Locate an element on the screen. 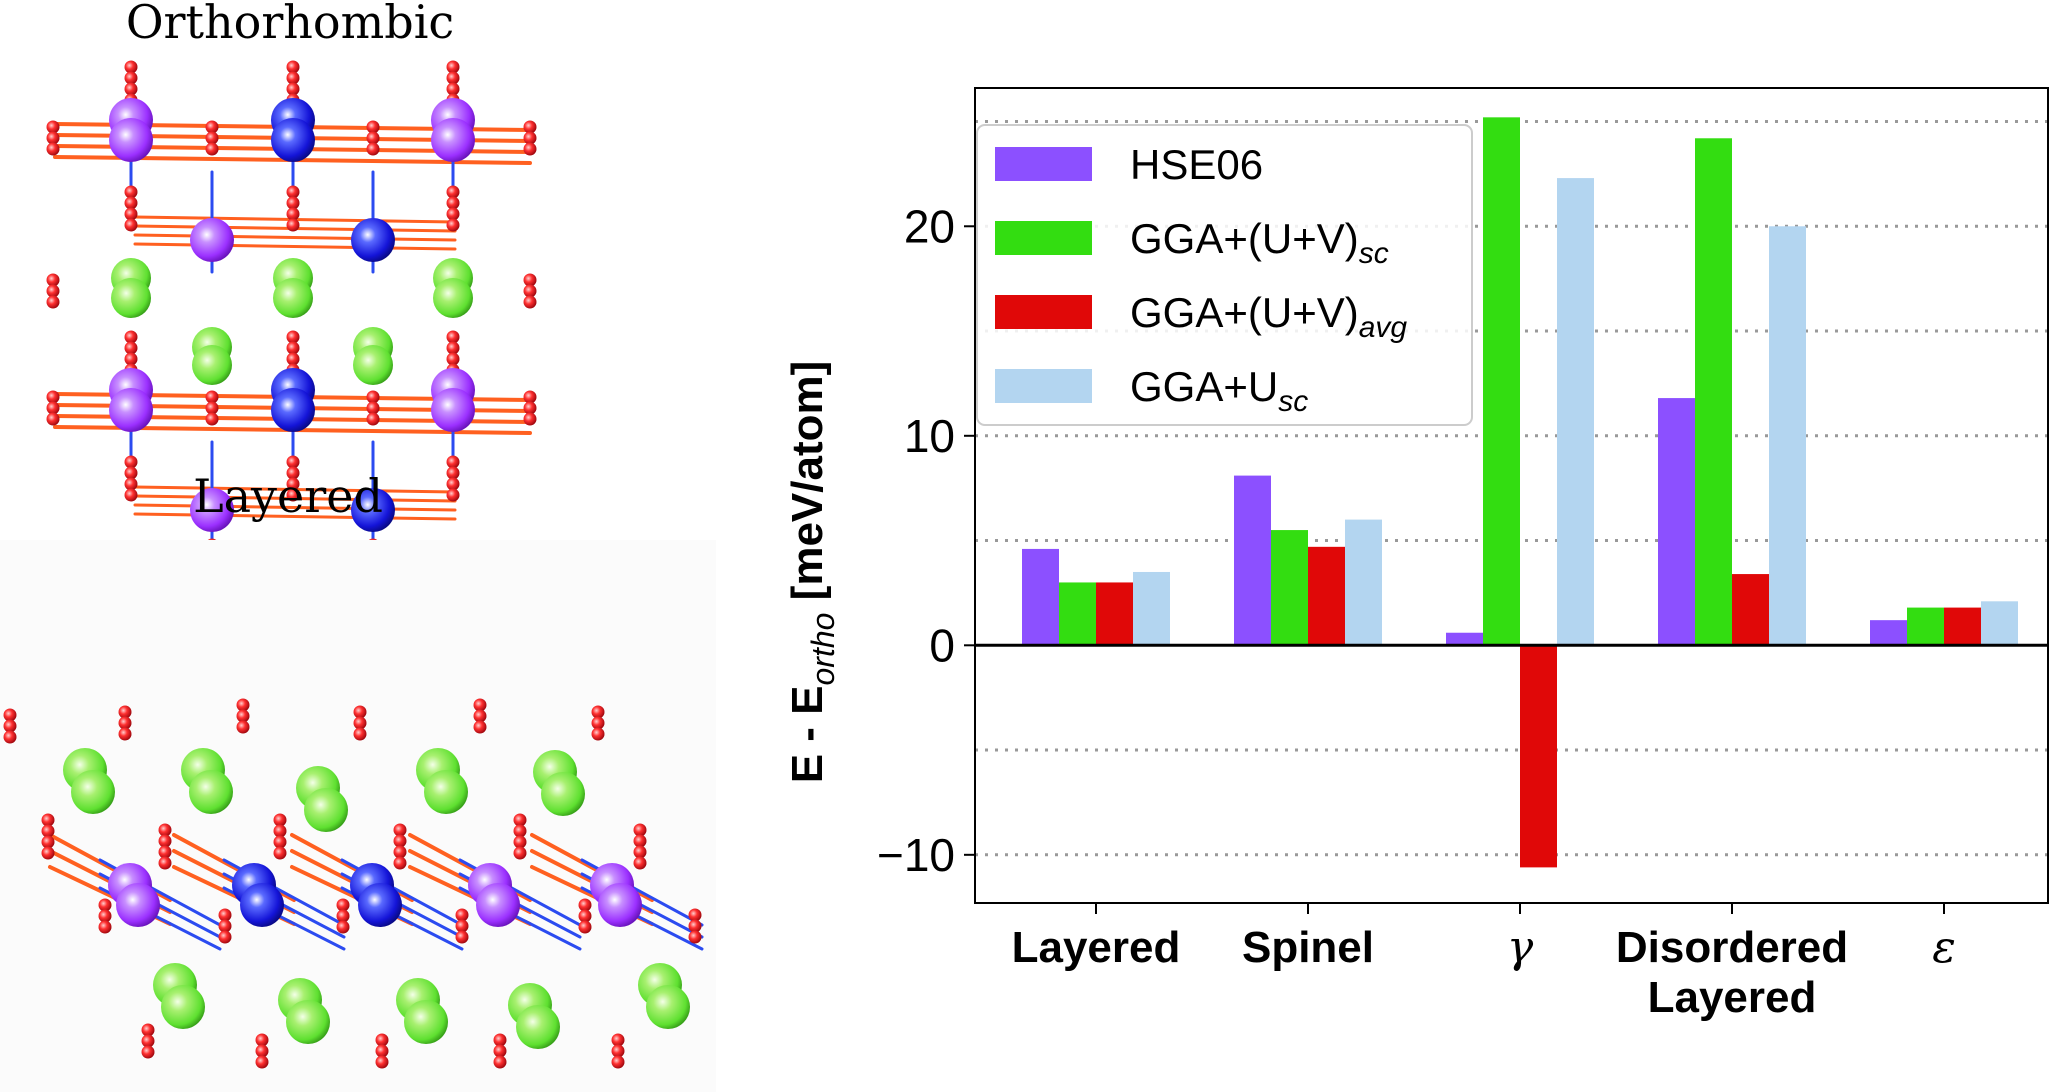 The image size is (2070, 1092). legend-box is located at coordinates (1224, 275).